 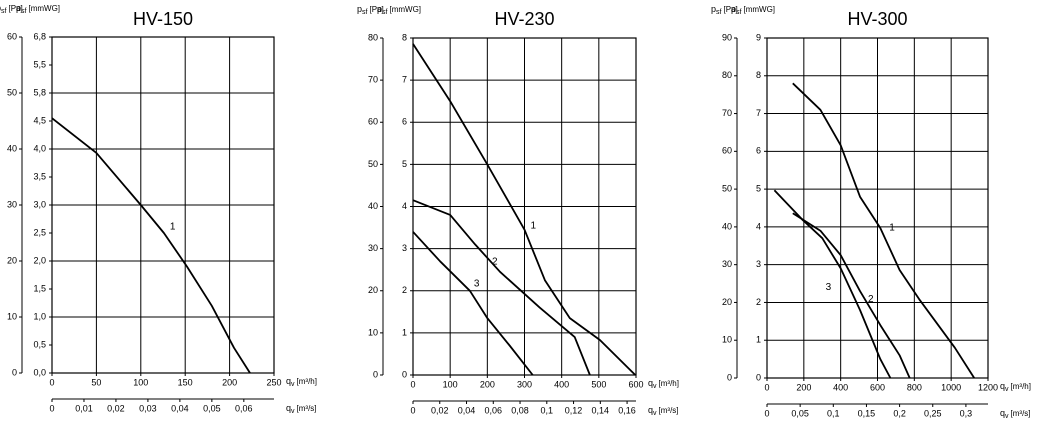 What do you see at coordinates (404, 374) in the screenshot?
I see `y2-tick-label: 0` at bounding box center [404, 374].